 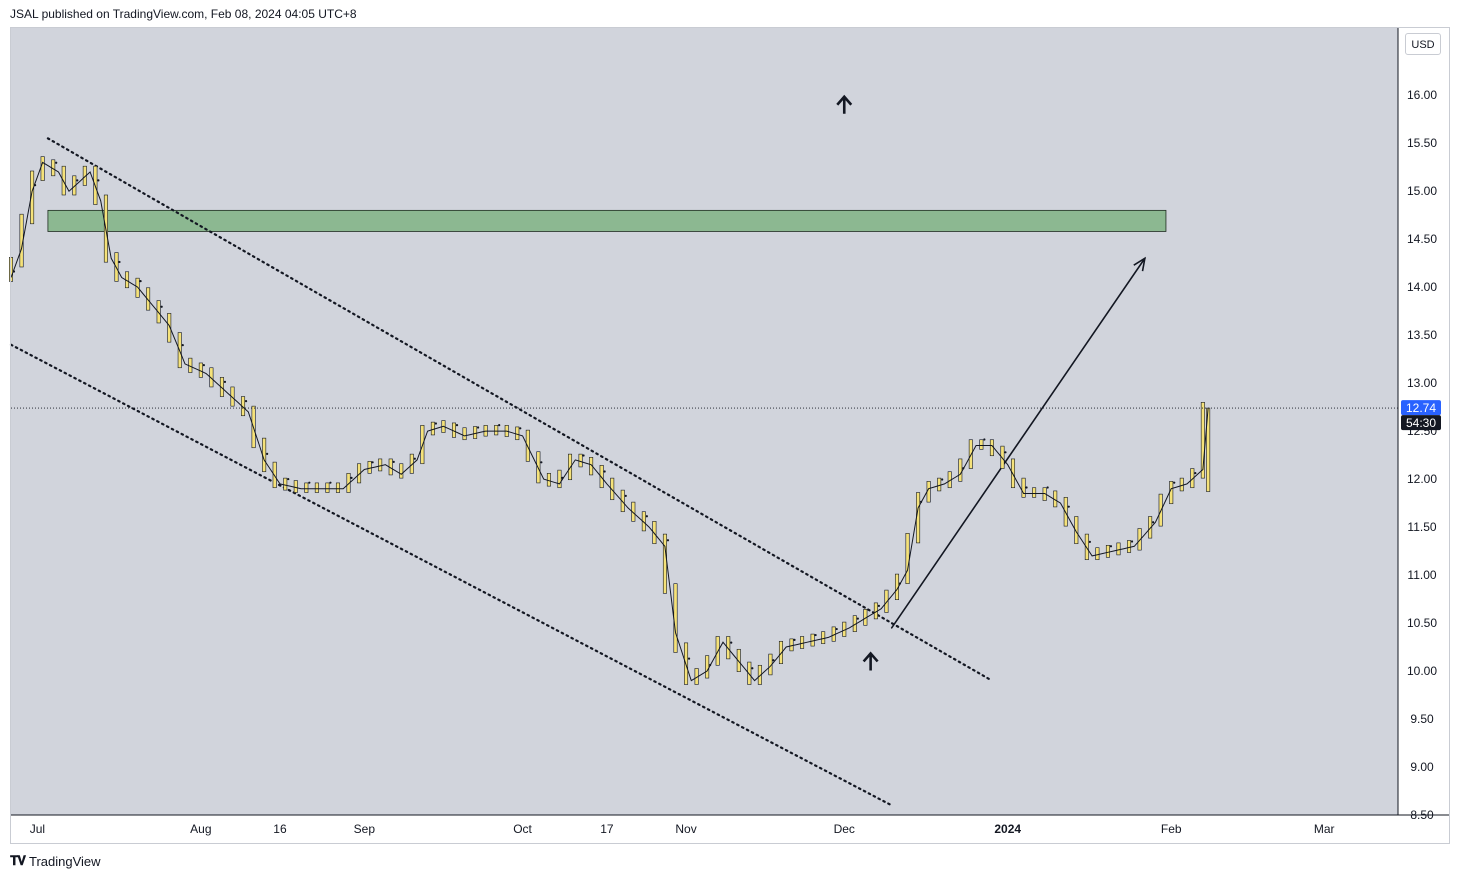 I want to click on time-tick-label: Sep, so click(x=365, y=829).